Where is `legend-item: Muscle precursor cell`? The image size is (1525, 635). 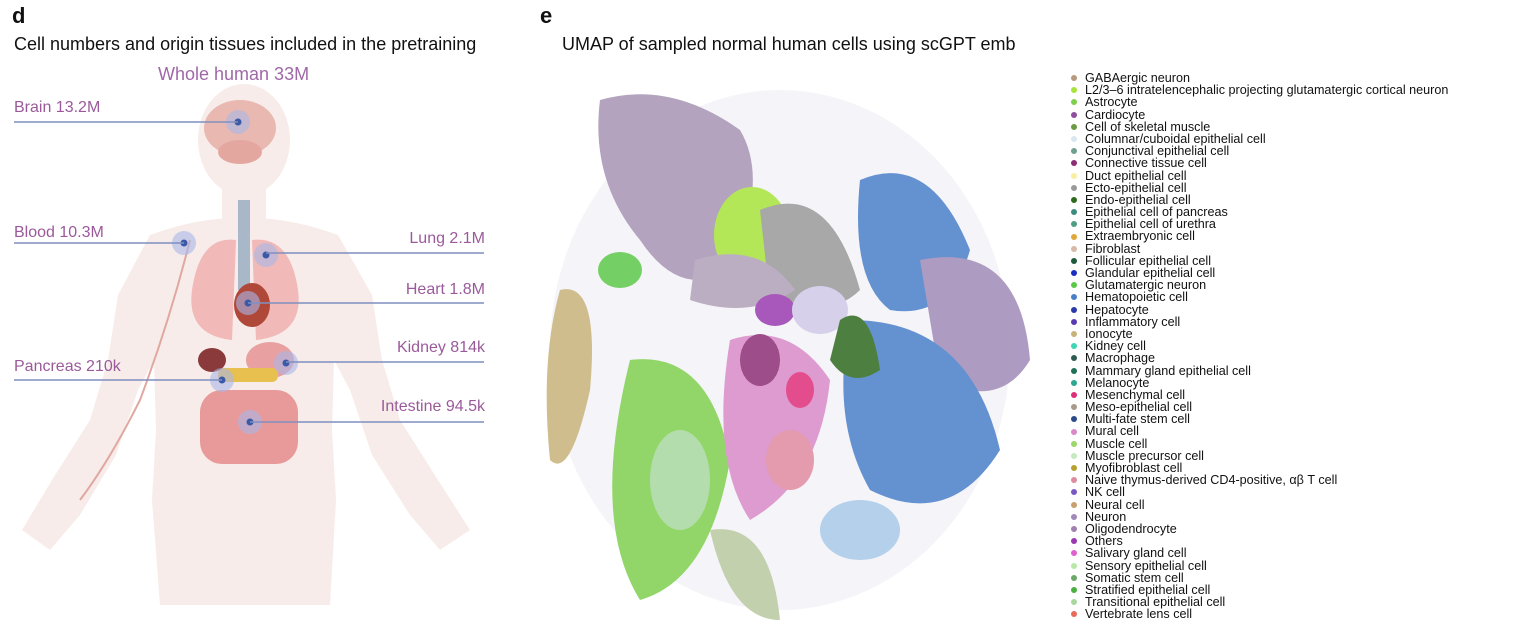 legend-item: Muscle precursor cell is located at coordinates (1259, 455).